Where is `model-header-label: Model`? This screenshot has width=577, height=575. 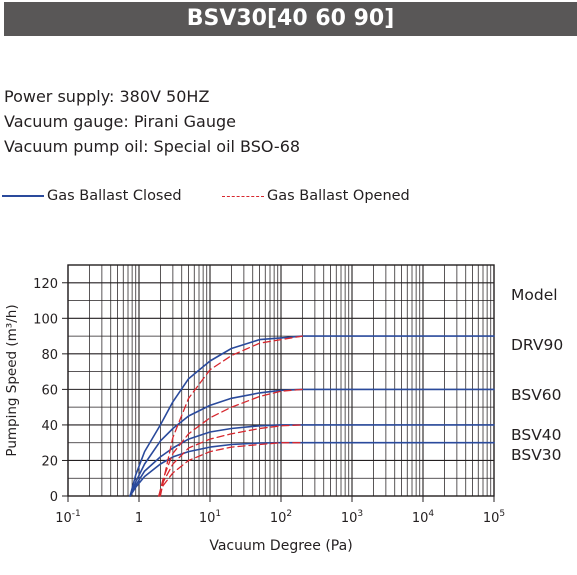
model-header-label: Model is located at coordinates (534, 295).